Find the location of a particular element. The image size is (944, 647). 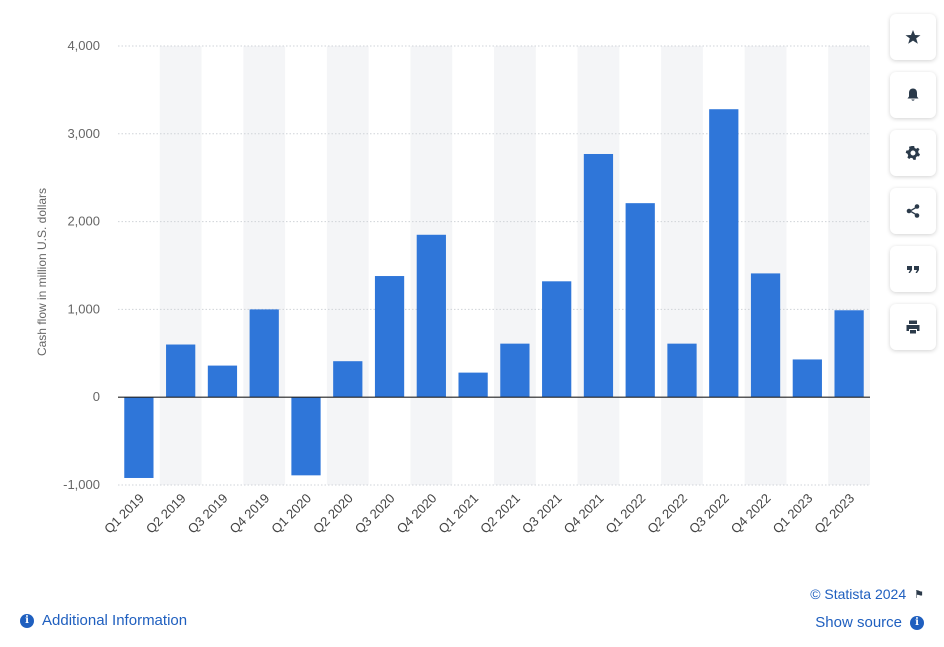

credit-label: © Statista 2024 is located at coordinates (858, 594).